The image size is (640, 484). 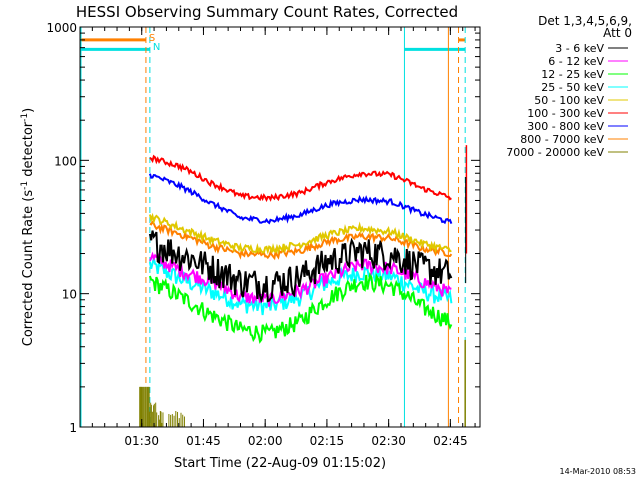 I want to click on legend-label: 50 - 100 keV, so click(x=569, y=100).